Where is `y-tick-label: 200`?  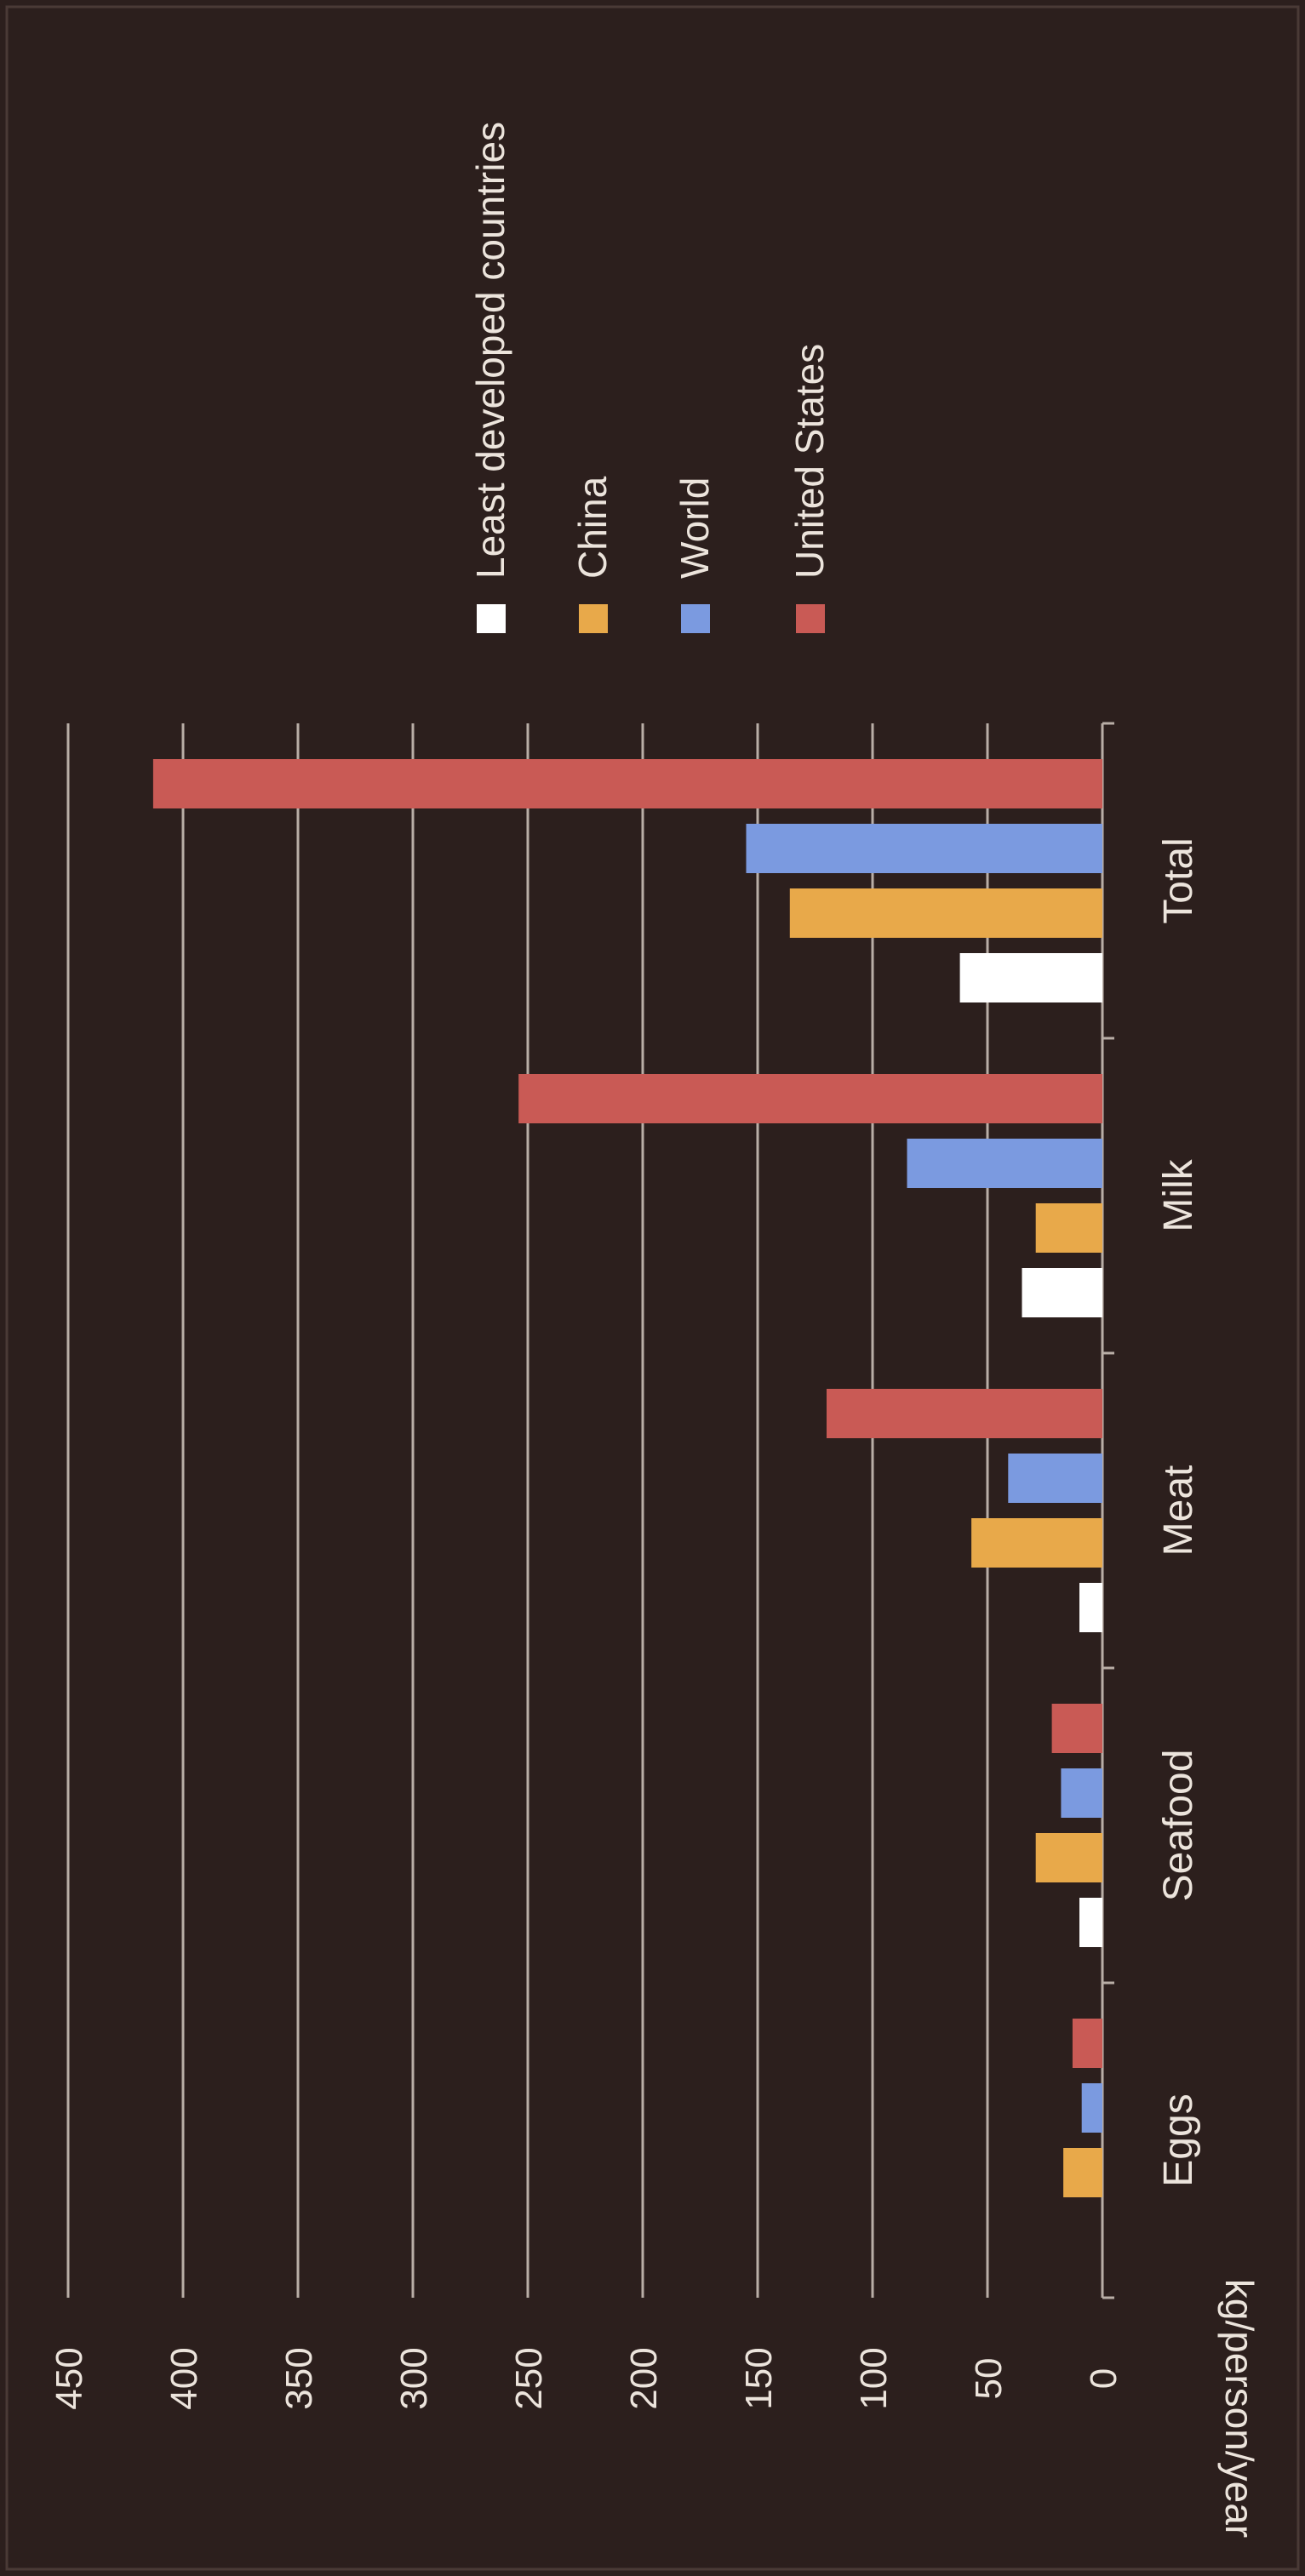
y-tick-label: 200 is located at coordinates (644, 2378).